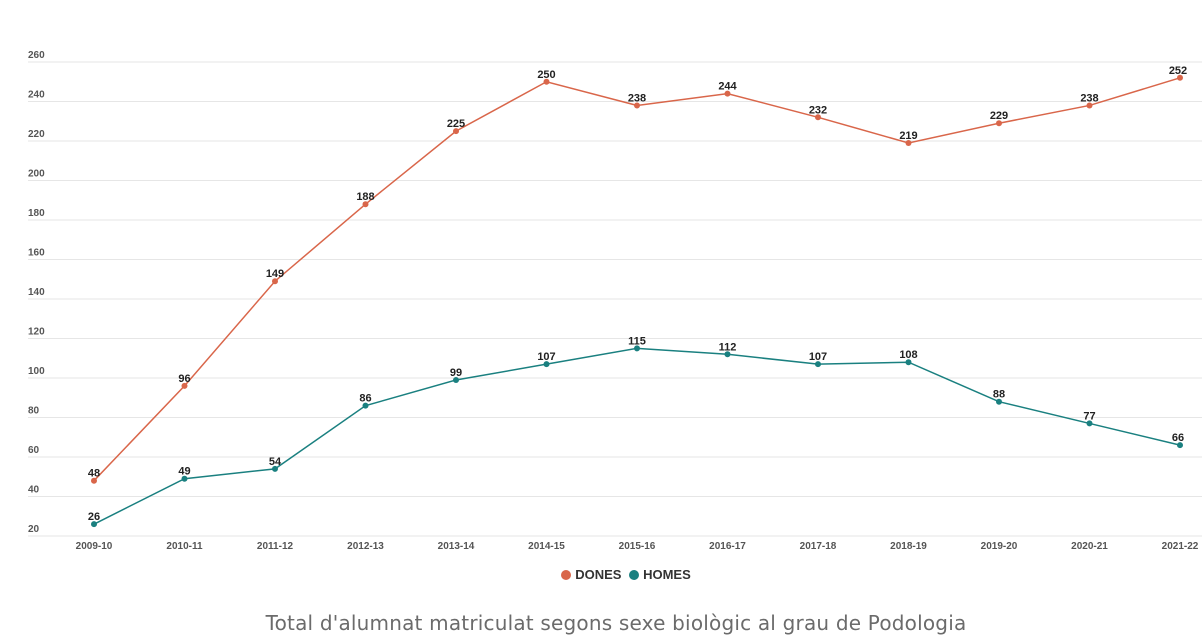  Describe the element at coordinates (637, 341) in the screenshot. I see `data-label-homes: 115` at that location.